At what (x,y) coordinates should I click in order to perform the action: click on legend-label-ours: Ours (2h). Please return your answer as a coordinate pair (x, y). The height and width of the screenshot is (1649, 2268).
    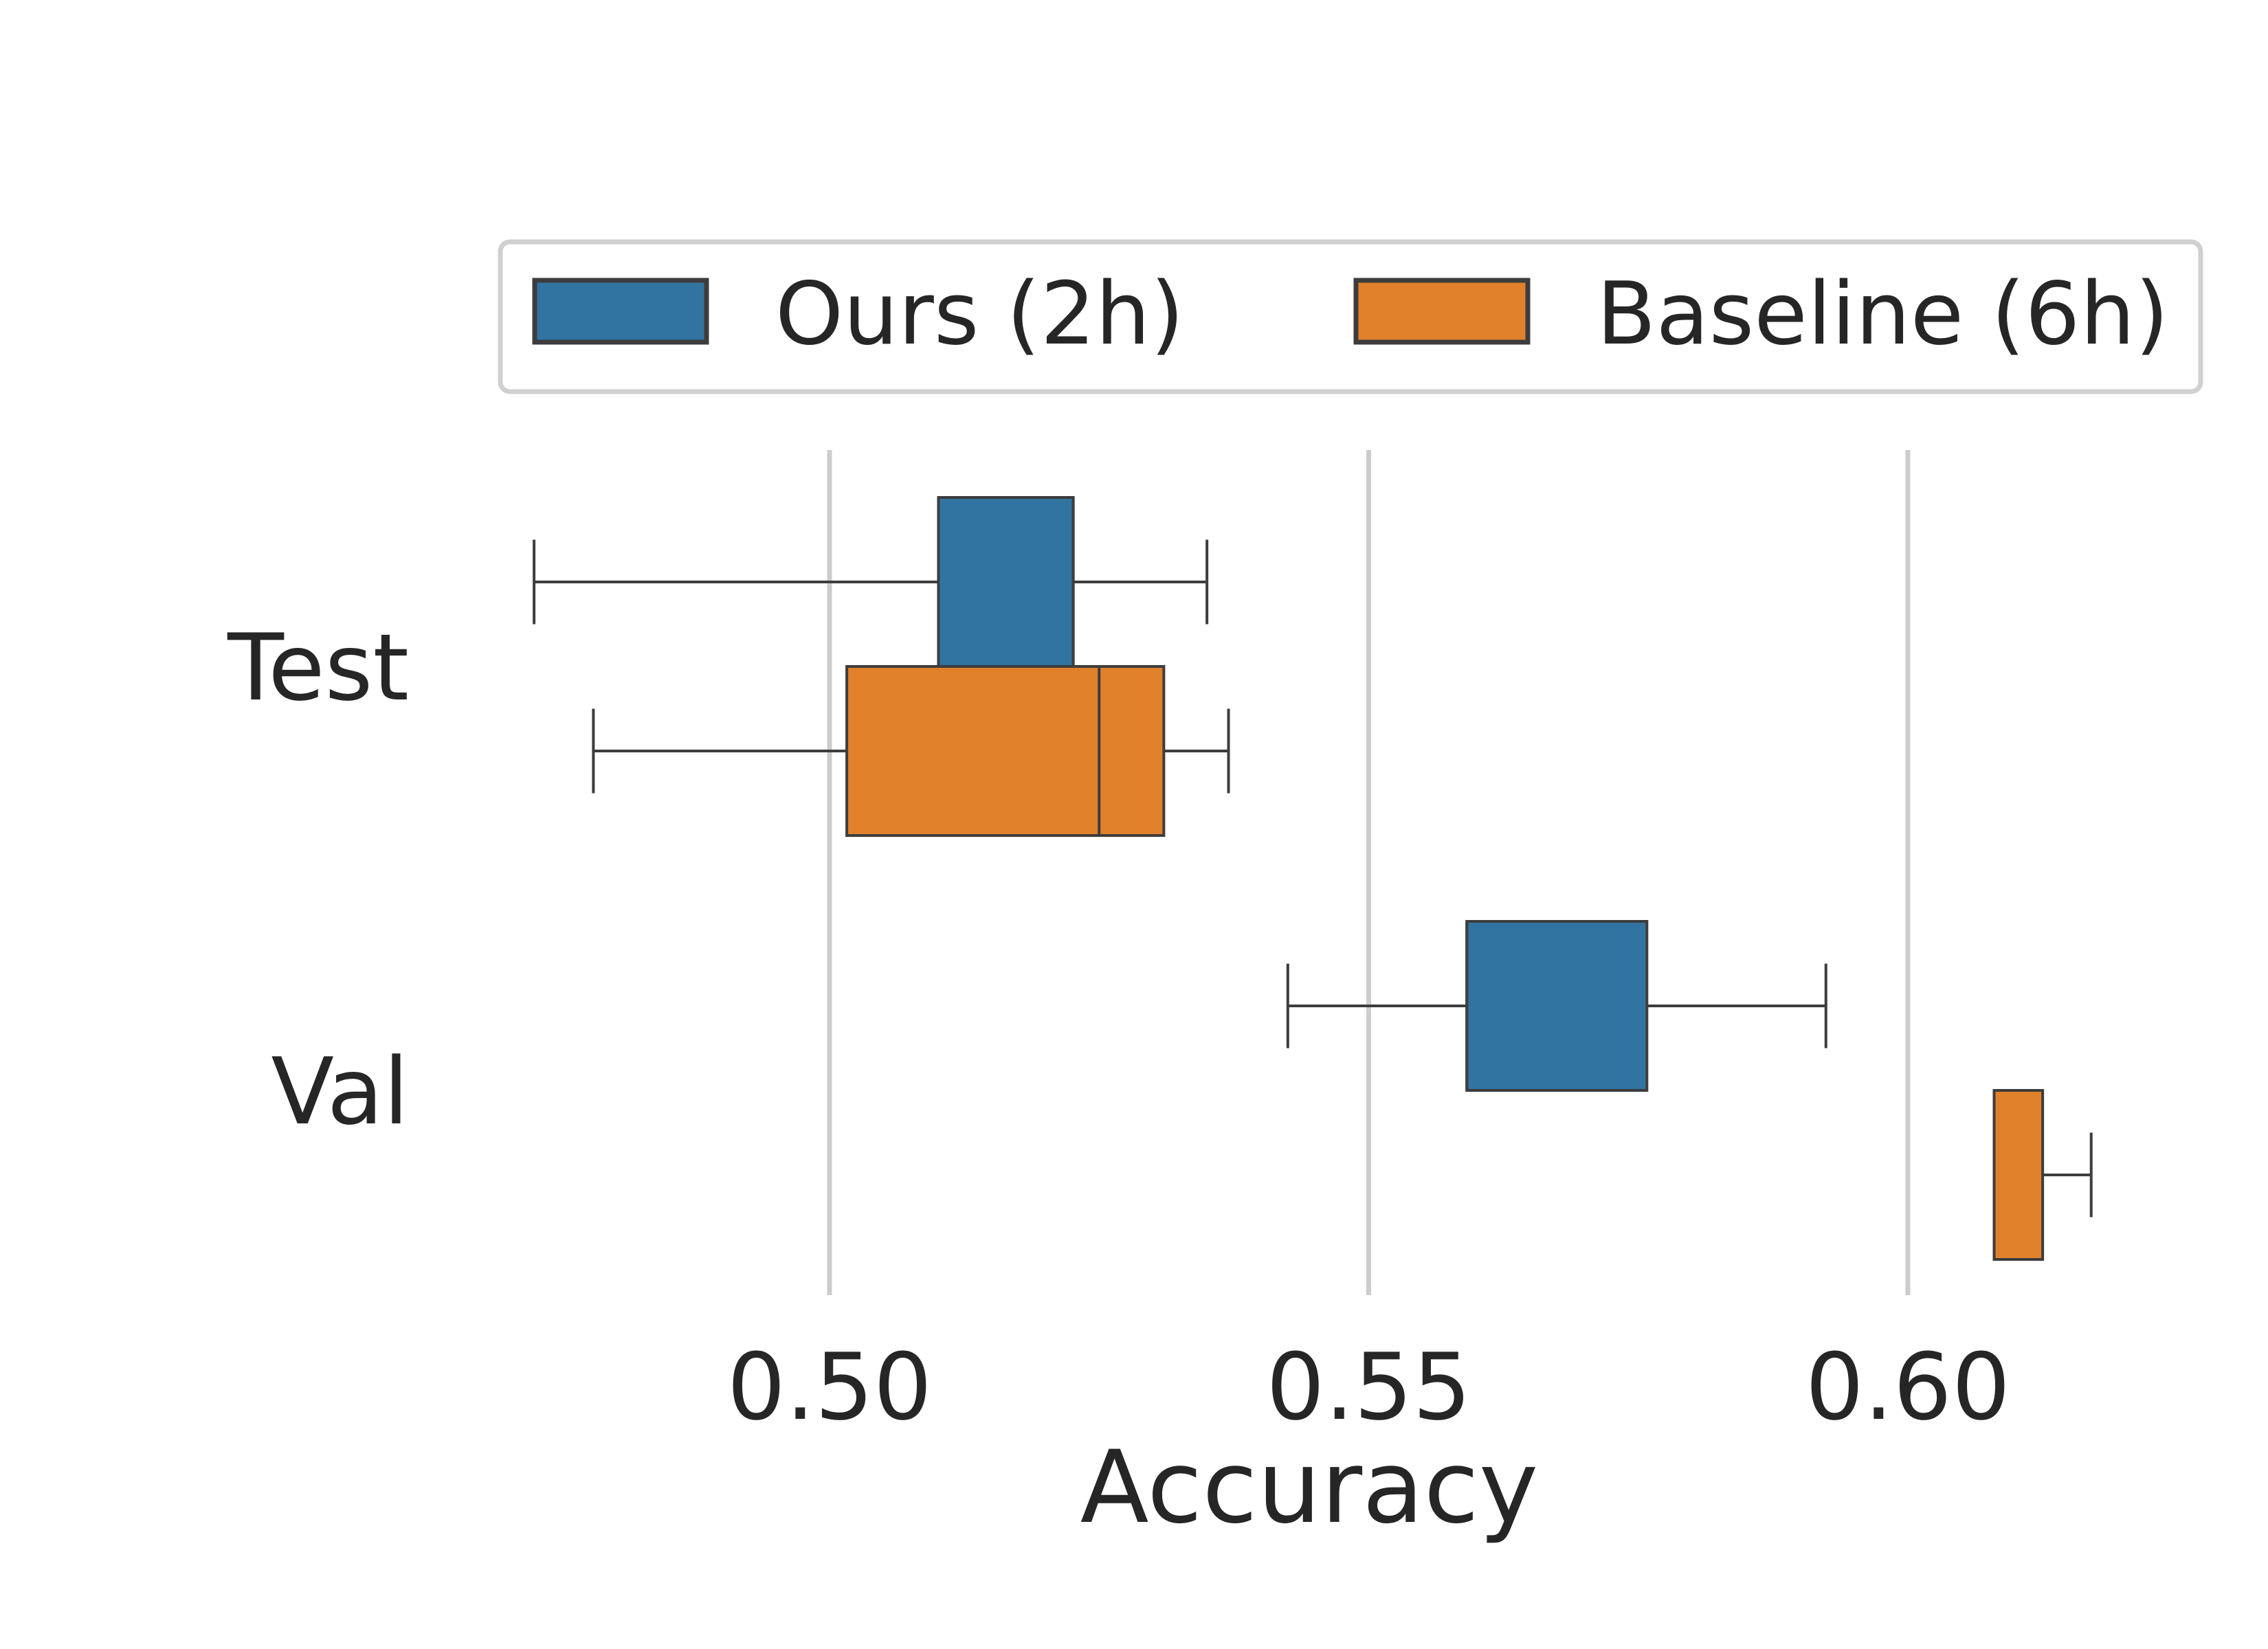
    Looking at the image, I should click on (979, 313).